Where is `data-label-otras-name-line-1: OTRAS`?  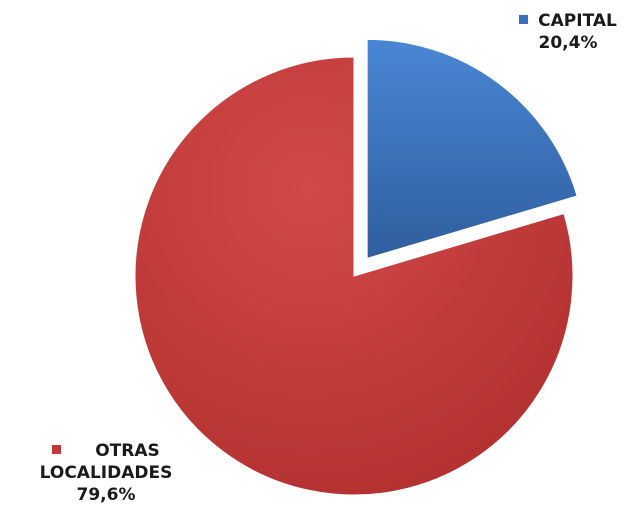 data-label-otras-name-line-1: OTRAS is located at coordinates (127, 451).